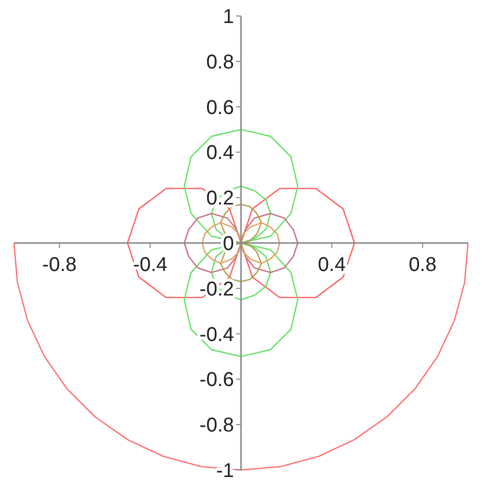 This screenshot has height=499, width=482. Describe the element at coordinates (422, 265) in the screenshot. I see `x-tick-label: 0.8` at that location.